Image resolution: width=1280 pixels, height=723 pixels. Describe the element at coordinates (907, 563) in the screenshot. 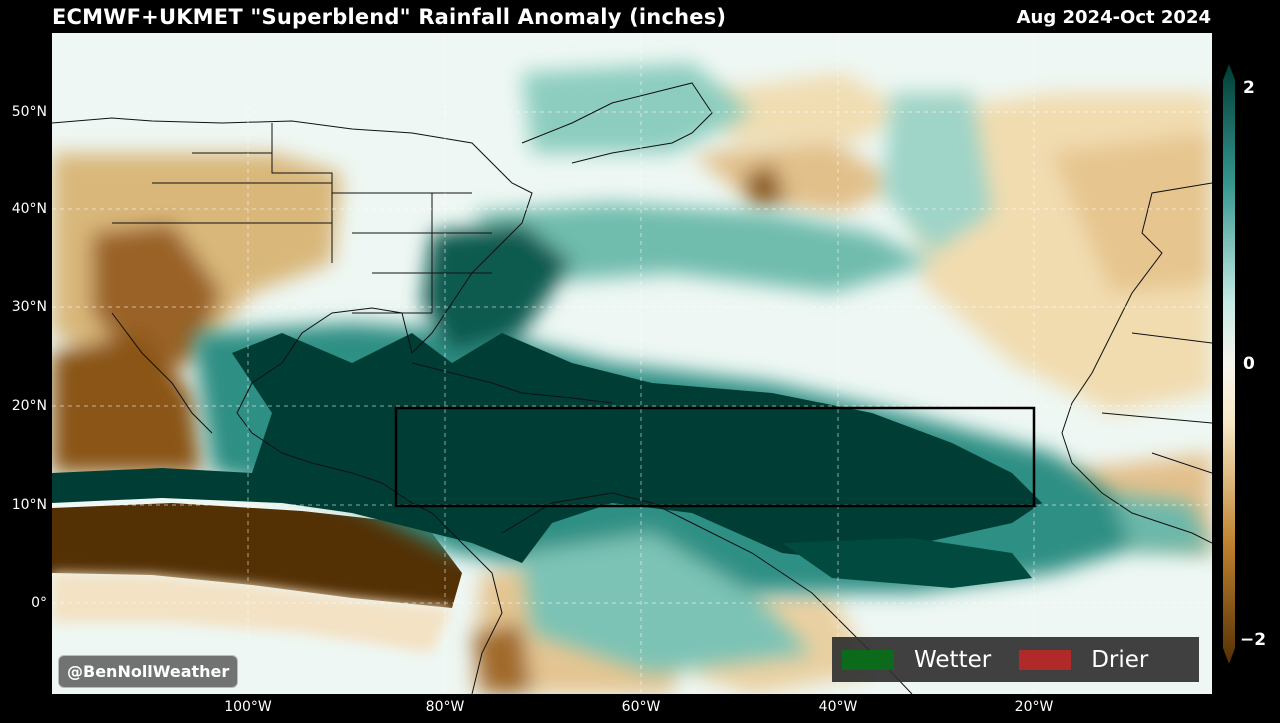

I see `wet-core-tail` at that location.